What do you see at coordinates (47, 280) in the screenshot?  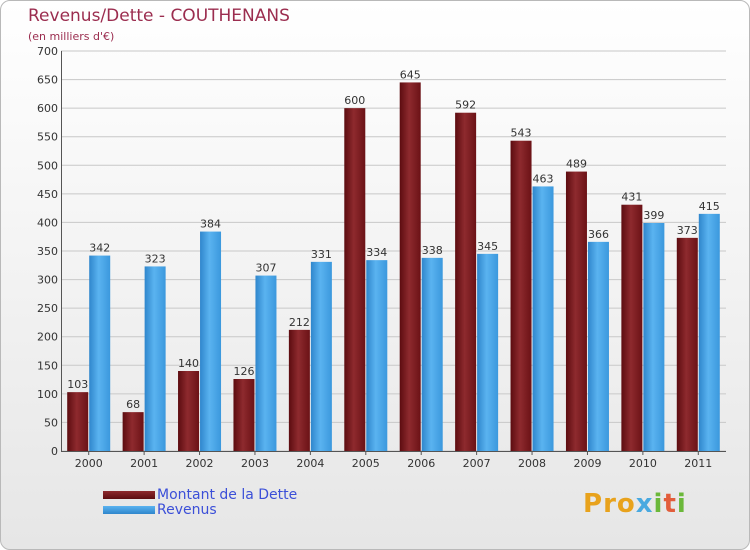 I see `y-tick-label: 300` at bounding box center [47, 280].